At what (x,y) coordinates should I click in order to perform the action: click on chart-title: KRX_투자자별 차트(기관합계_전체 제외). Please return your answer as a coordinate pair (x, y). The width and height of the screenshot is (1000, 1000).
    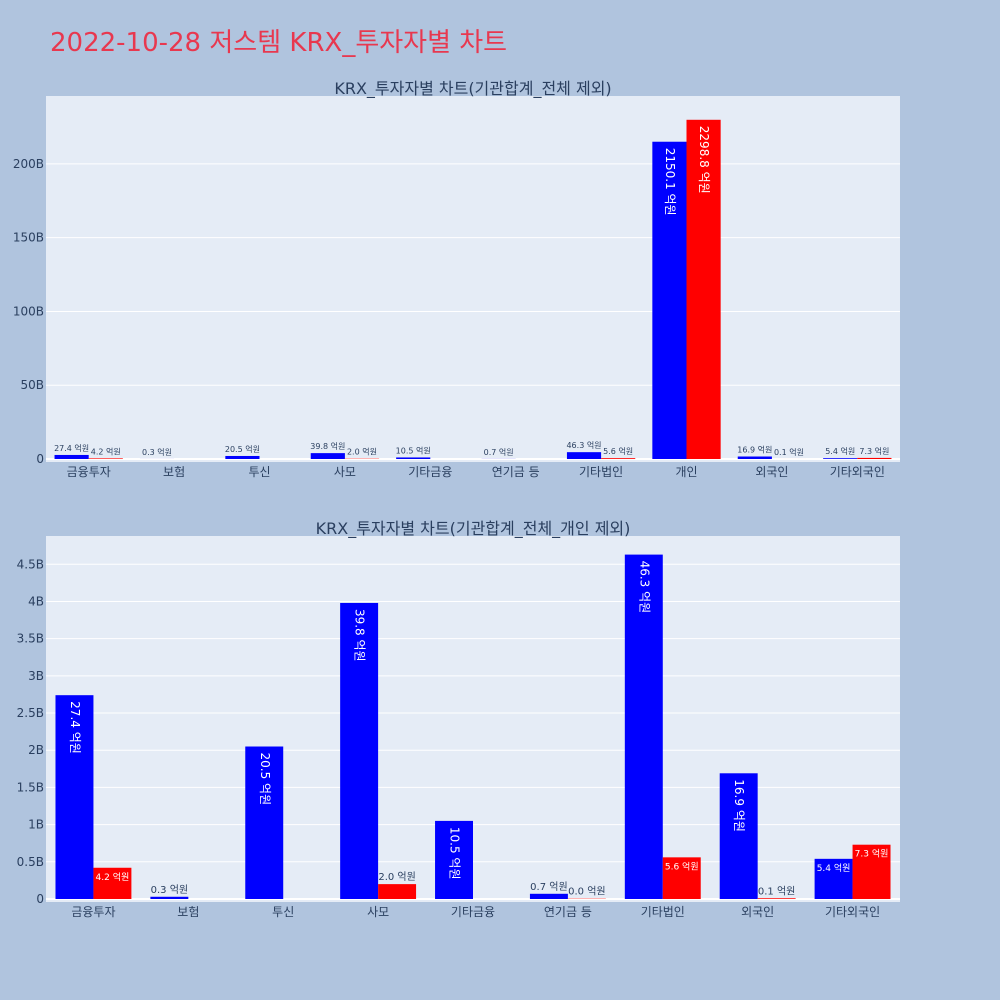
    Looking at the image, I should click on (472, 89).